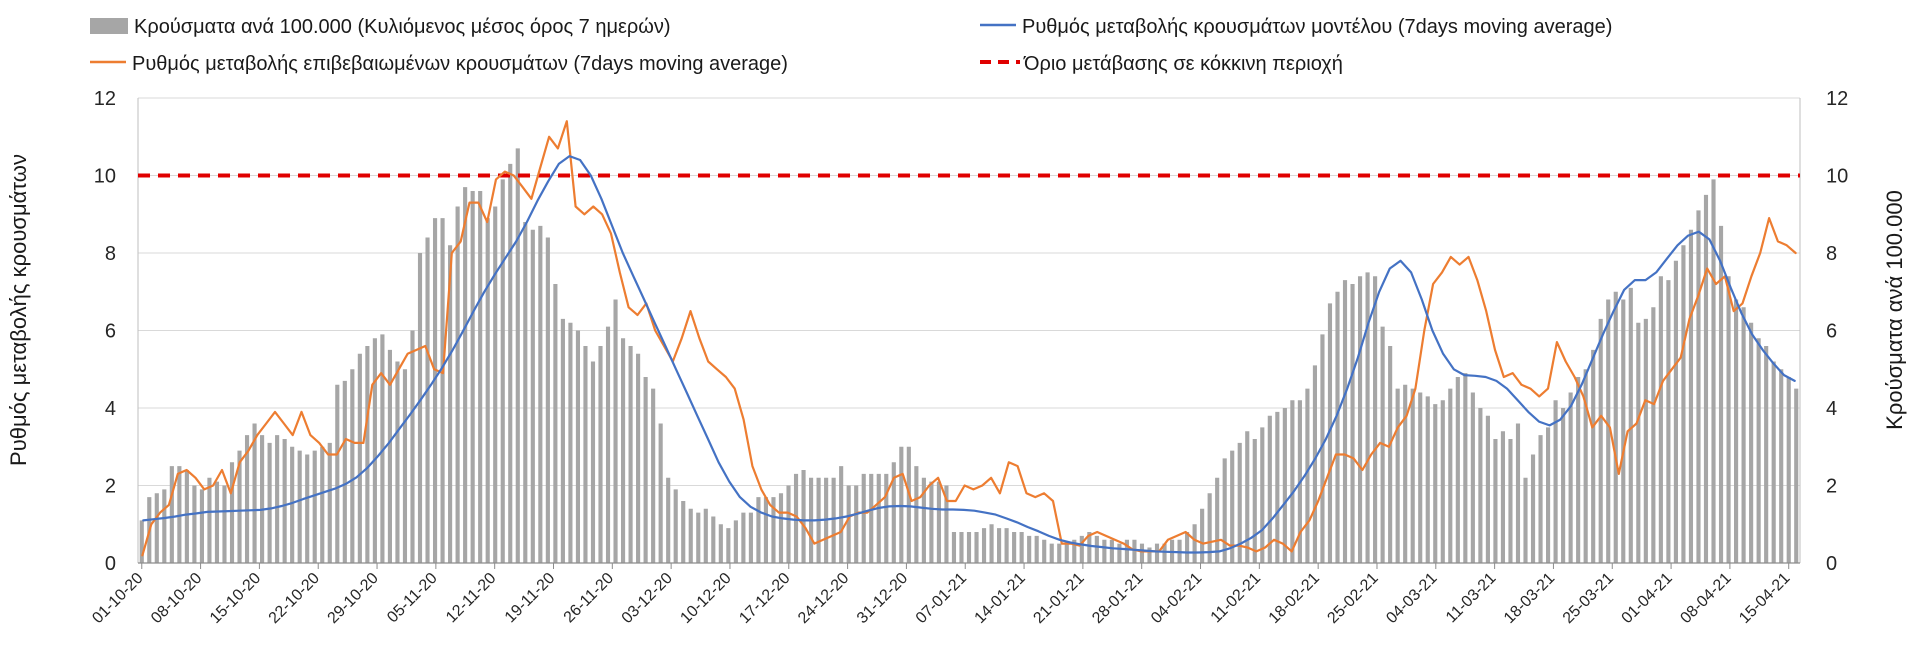 The height and width of the screenshot is (670, 1920). I want to click on x-tick-label-7: 19-11-20, so click(530, 598).